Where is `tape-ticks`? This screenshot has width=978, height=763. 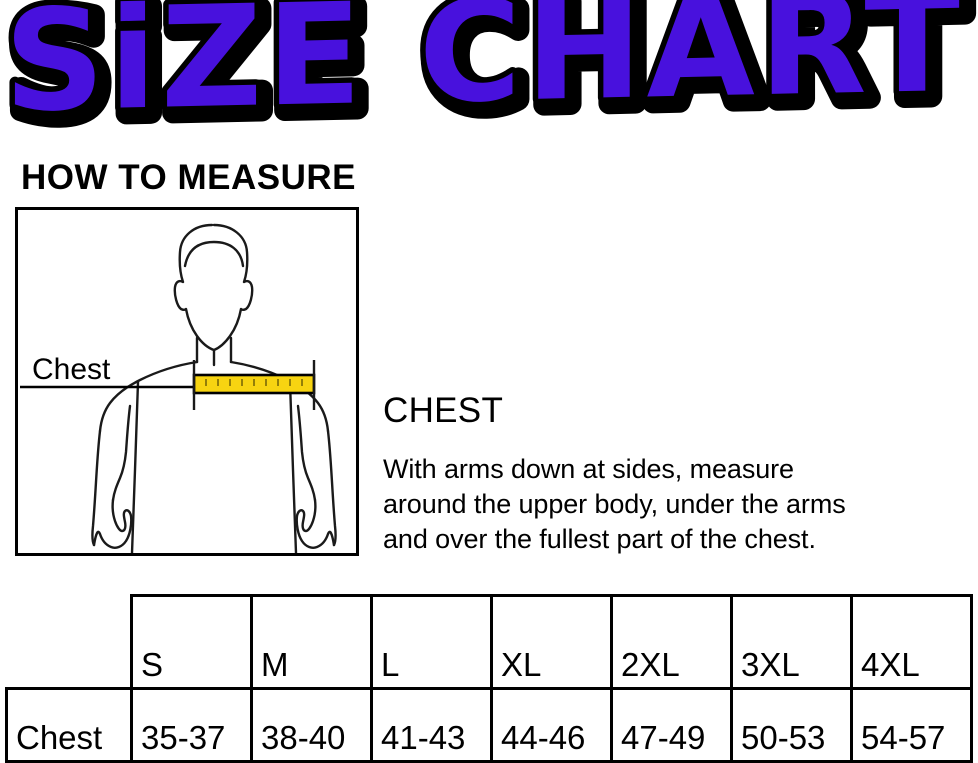 tape-ticks is located at coordinates (254, 382).